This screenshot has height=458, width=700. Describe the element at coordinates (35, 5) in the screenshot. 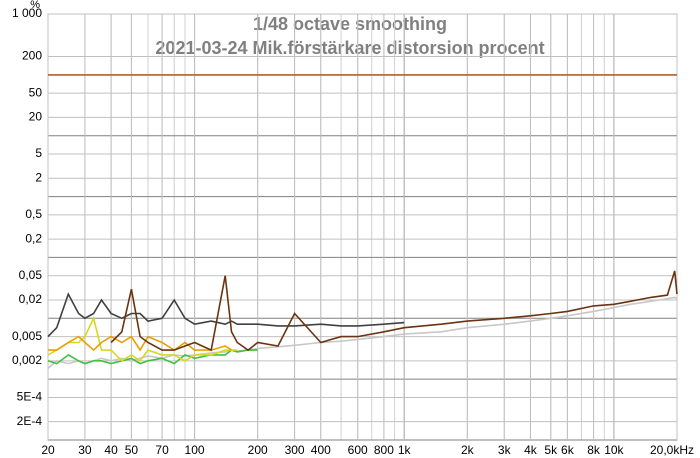

I see `y-axis-unit: %` at that location.